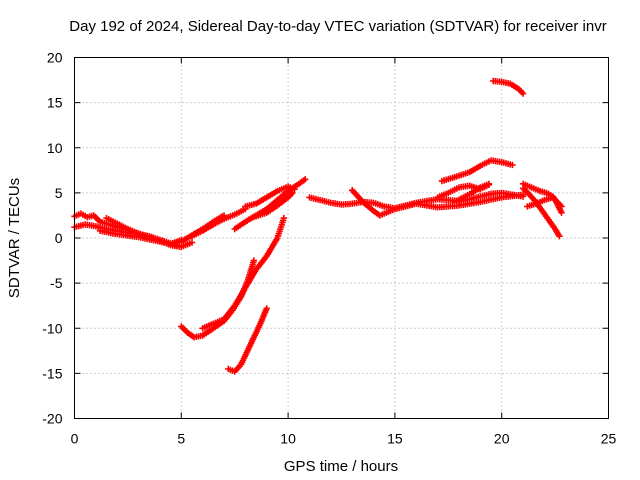  Describe the element at coordinates (75, 439) in the screenshot. I see `x-tick-label: 0` at that location.